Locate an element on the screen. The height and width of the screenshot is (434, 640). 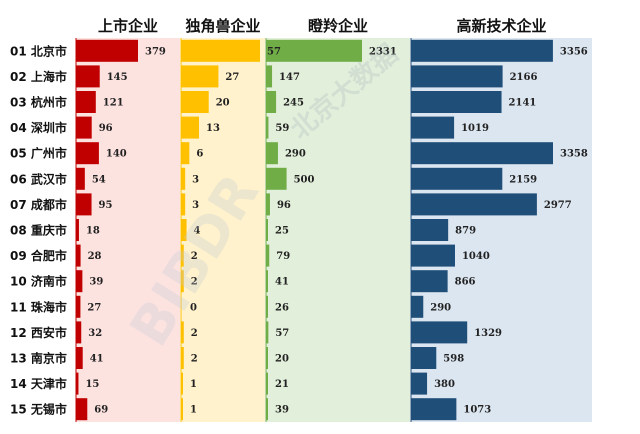
value-label-1-13: 41 is located at coordinates (97, 359).